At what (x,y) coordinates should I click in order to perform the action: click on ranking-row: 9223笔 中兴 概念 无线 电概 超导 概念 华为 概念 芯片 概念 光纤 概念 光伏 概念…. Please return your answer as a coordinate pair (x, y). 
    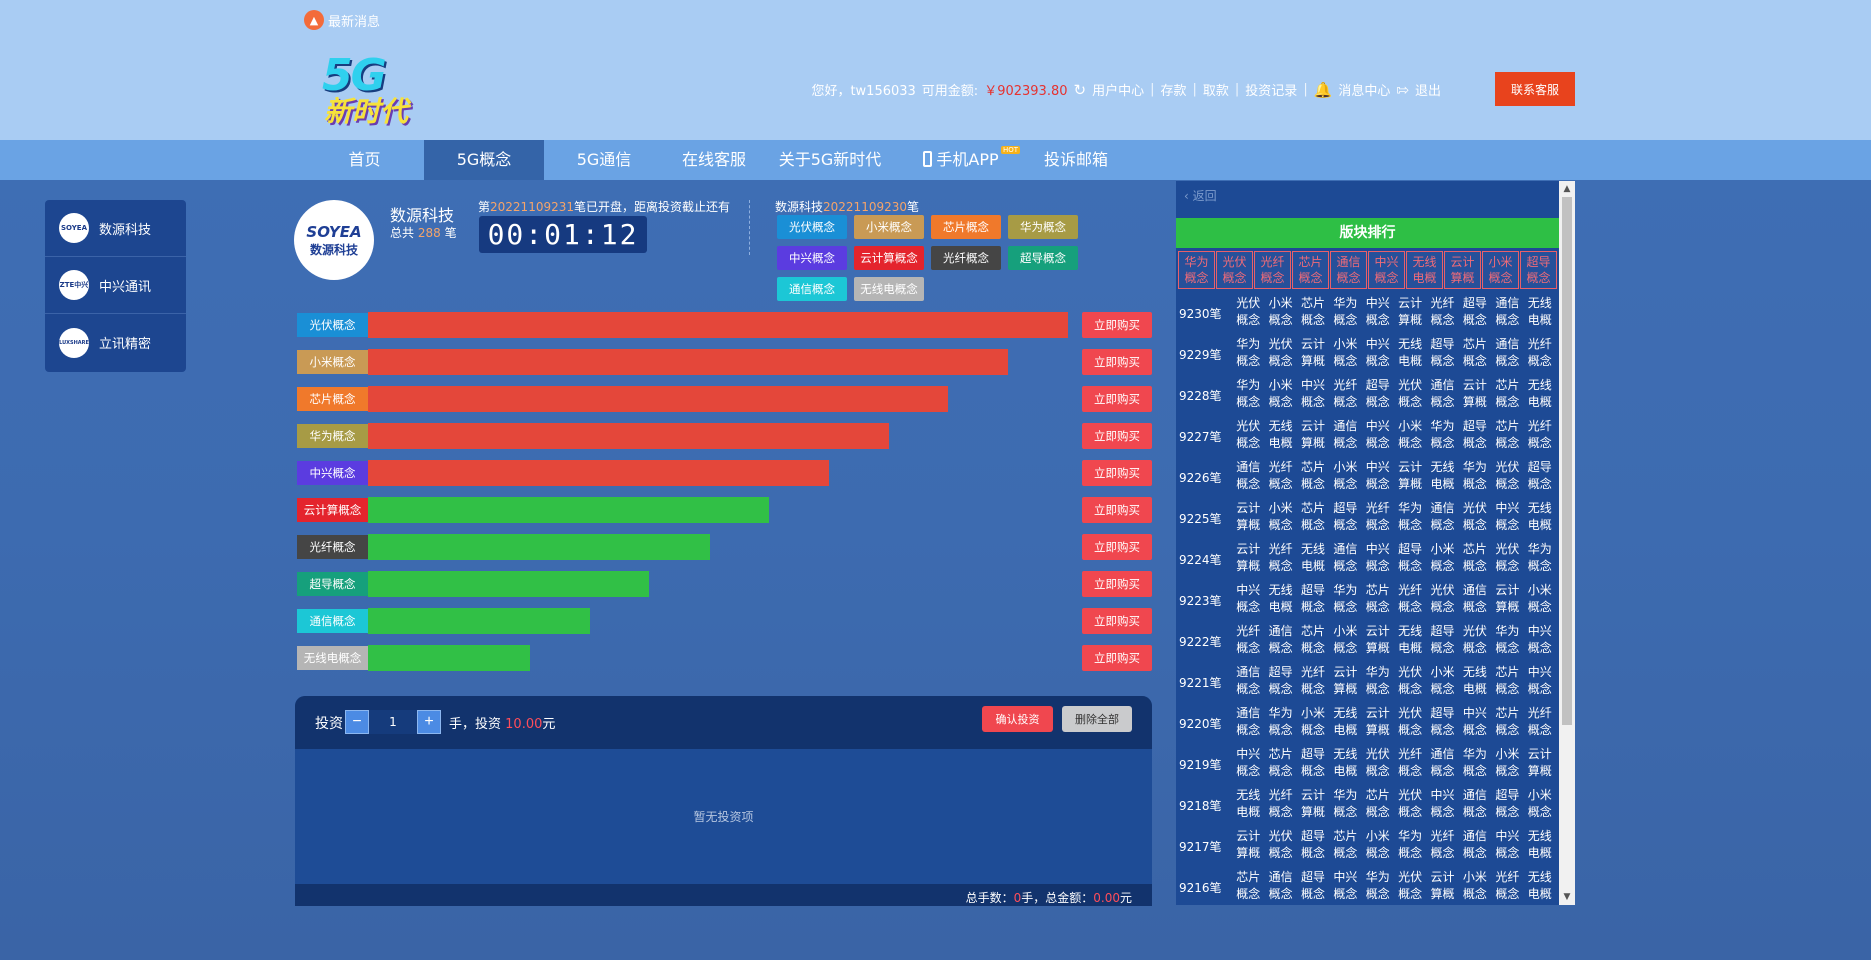
    Looking at the image, I should click on (1367, 600).